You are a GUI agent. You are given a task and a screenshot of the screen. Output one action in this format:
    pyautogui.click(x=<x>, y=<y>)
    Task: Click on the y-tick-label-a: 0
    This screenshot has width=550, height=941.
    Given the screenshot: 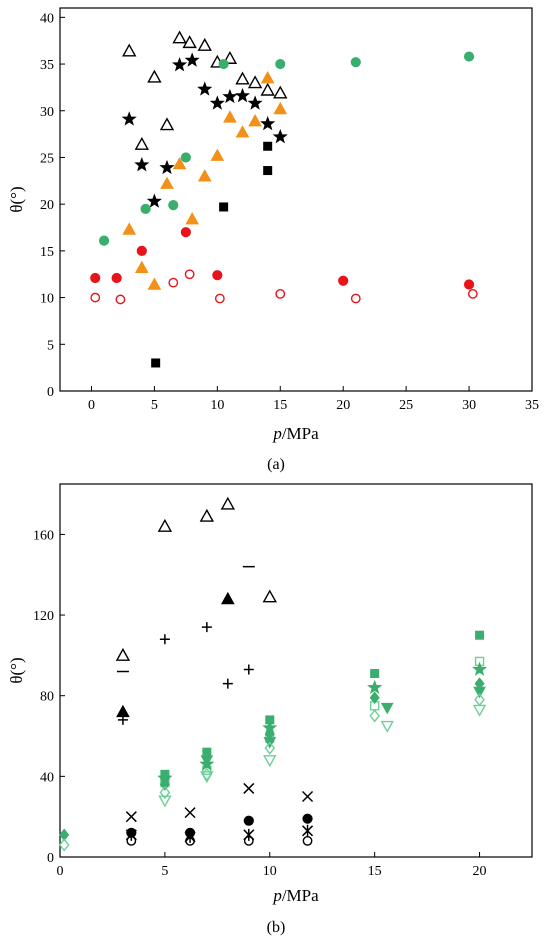 What is the action you would take?
    pyautogui.click(x=50, y=392)
    